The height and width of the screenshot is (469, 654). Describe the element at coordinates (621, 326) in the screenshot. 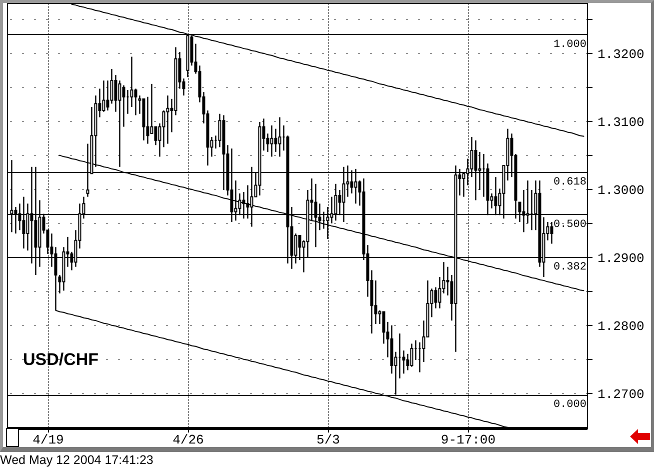

I see `y-tick-label: 1.2800` at that location.